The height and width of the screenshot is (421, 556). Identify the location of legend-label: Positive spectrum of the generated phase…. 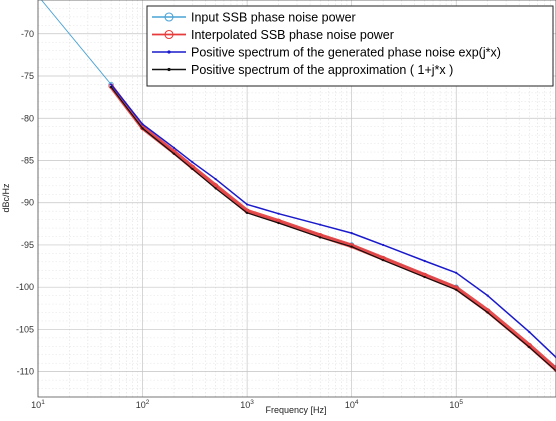
(346, 53).